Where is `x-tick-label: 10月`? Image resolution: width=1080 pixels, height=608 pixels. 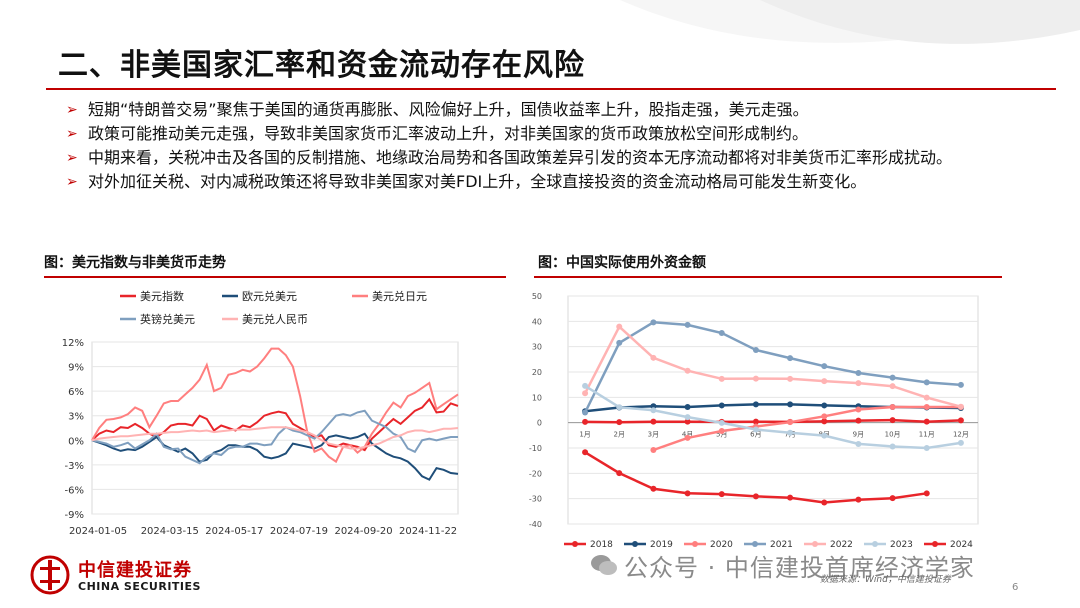 x-tick-label: 10月 is located at coordinates (893, 435).